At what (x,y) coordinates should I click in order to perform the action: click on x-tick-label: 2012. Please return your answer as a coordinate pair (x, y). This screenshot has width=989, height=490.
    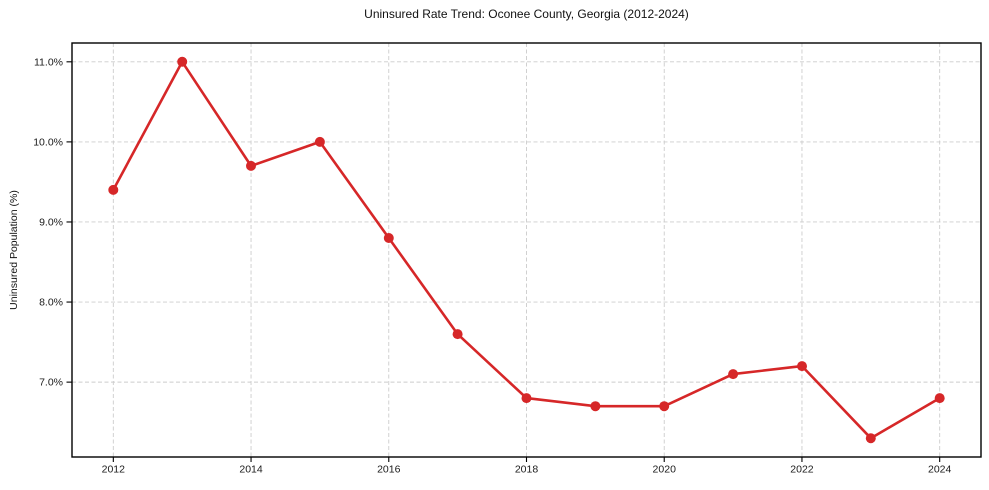
    Looking at the image, I should click on (114, 470).